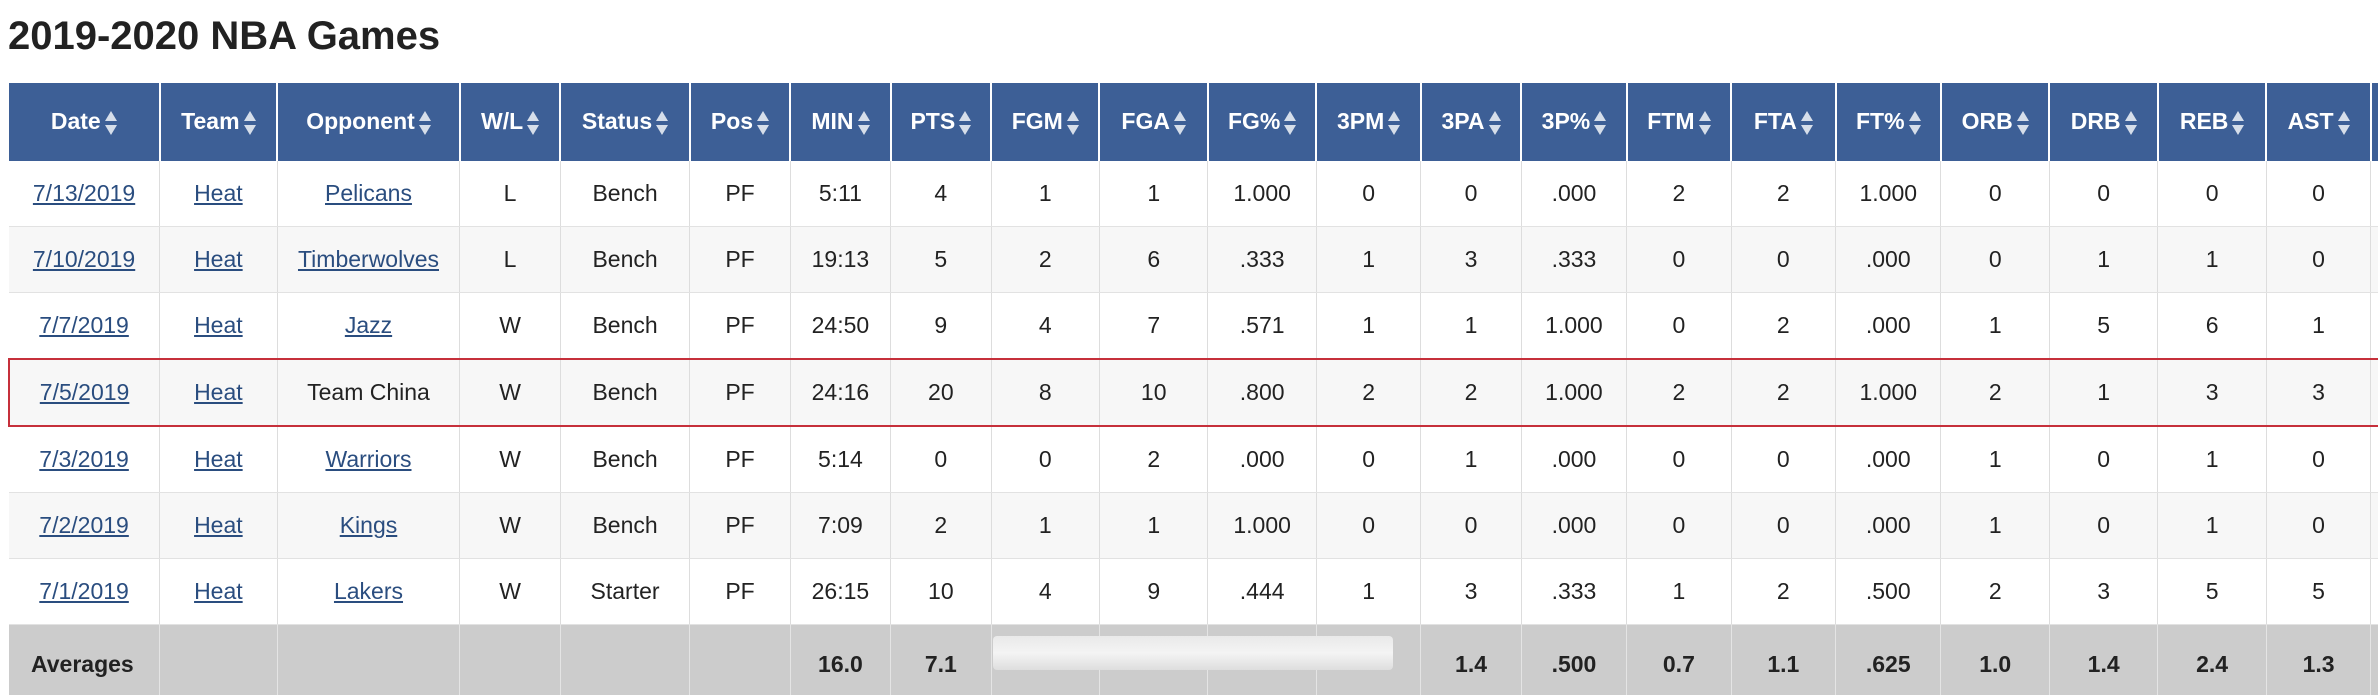  What do you see at coordinates (2212, 326) in the screenshot?
I see `table-cell: 6` at bounding box center [2212, 326].